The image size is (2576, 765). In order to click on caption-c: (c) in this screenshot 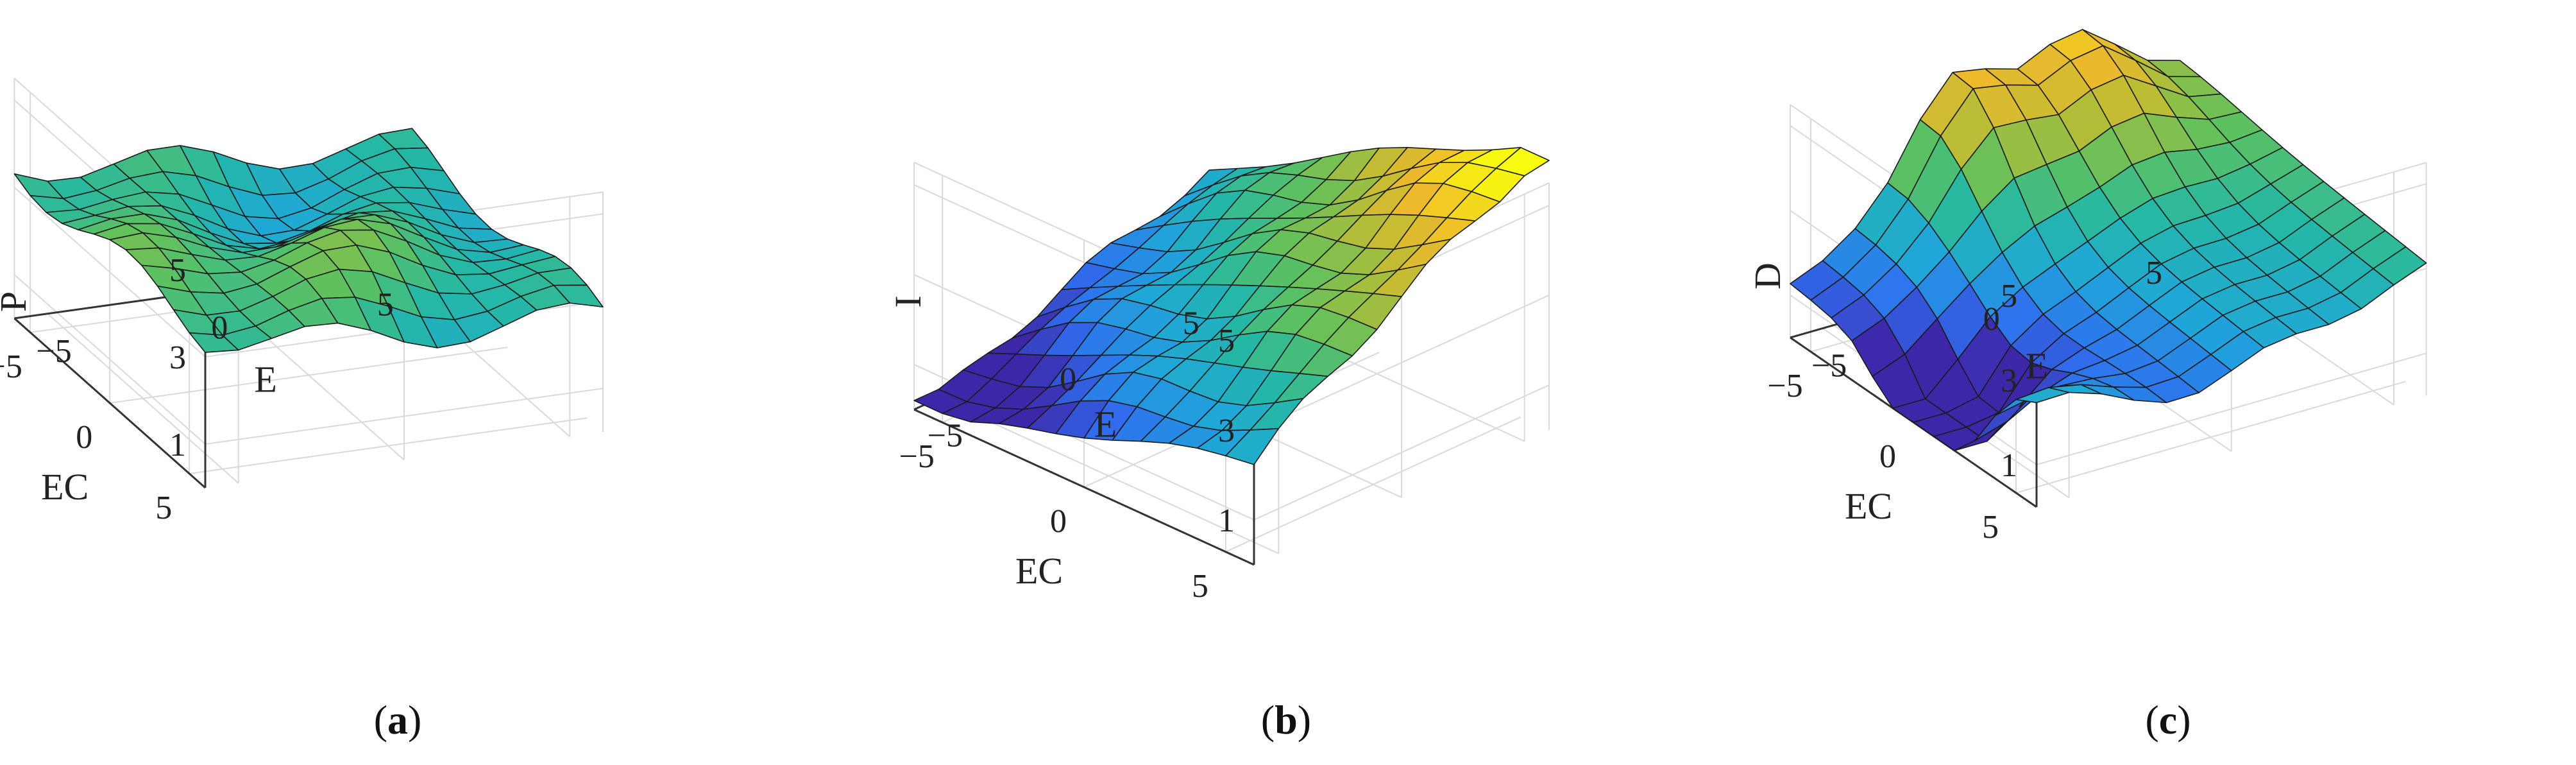, I will do `click(2168, 720)`.